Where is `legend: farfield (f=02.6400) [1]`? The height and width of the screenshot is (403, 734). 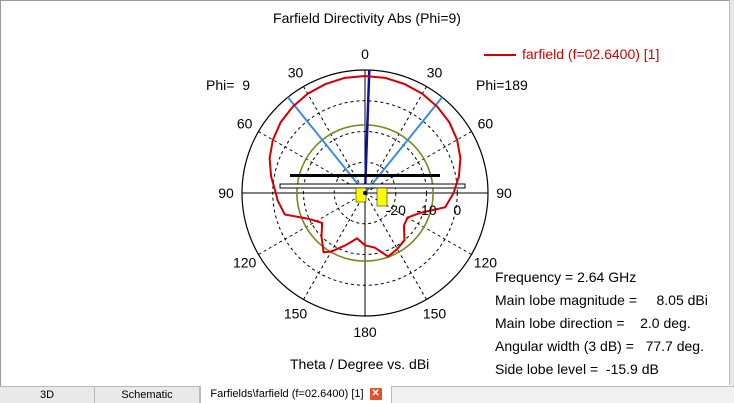 legend: farfield (f=02.6400) [1] is located at coordinates (571, 54).